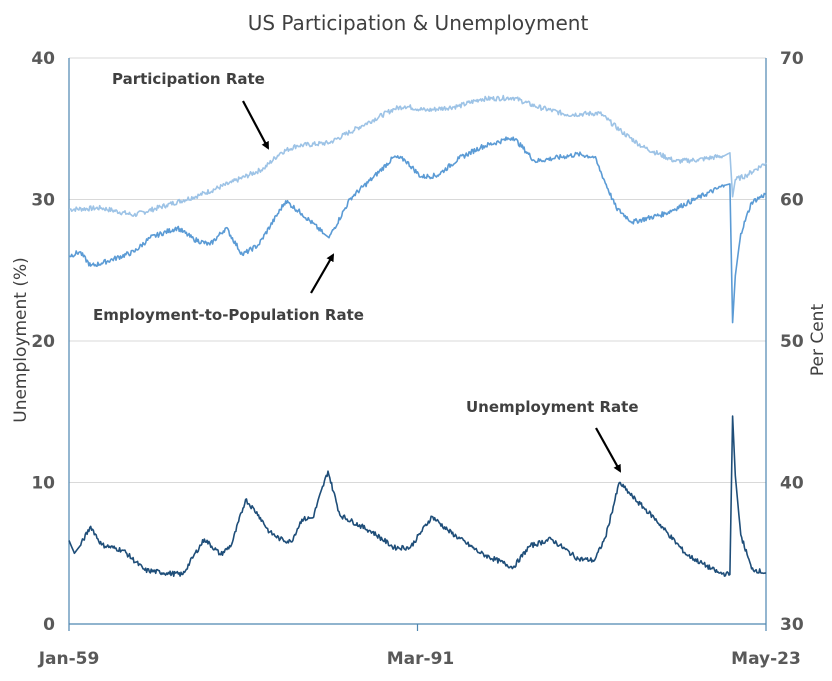  I want to click on x-tick-label: Mar-91, so click(421, 659).